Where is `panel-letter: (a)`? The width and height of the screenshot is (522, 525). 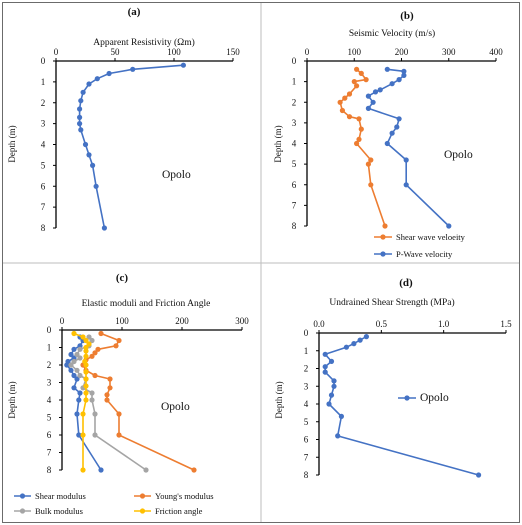 panel-letter: (a) is located at coordinates (134, 12).